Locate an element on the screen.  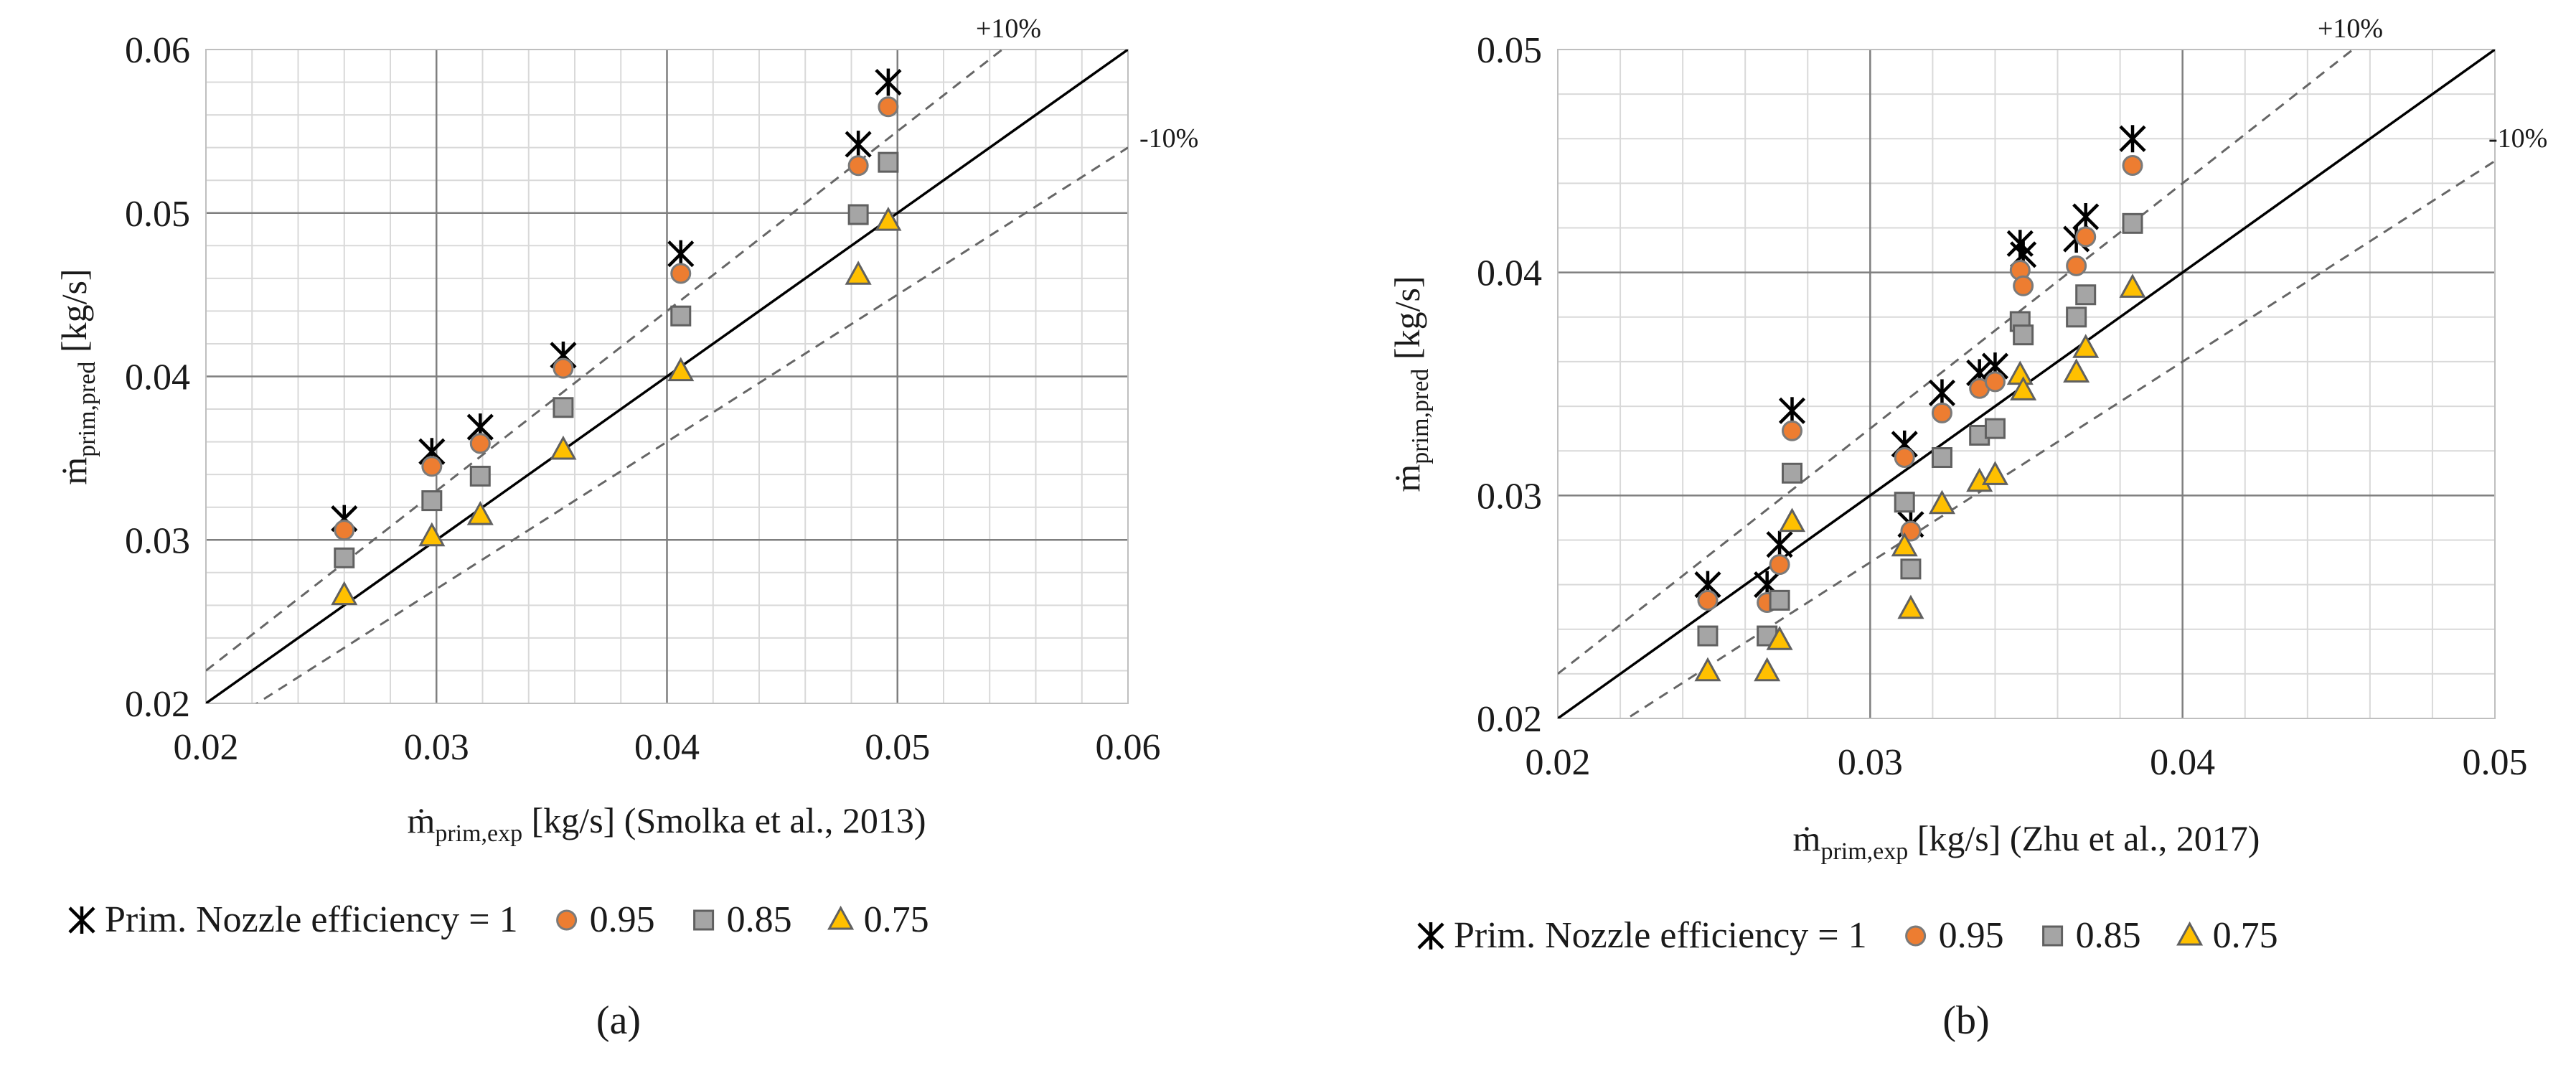
x-tick-label: 0.06 is located at coordinates (1128, 747).